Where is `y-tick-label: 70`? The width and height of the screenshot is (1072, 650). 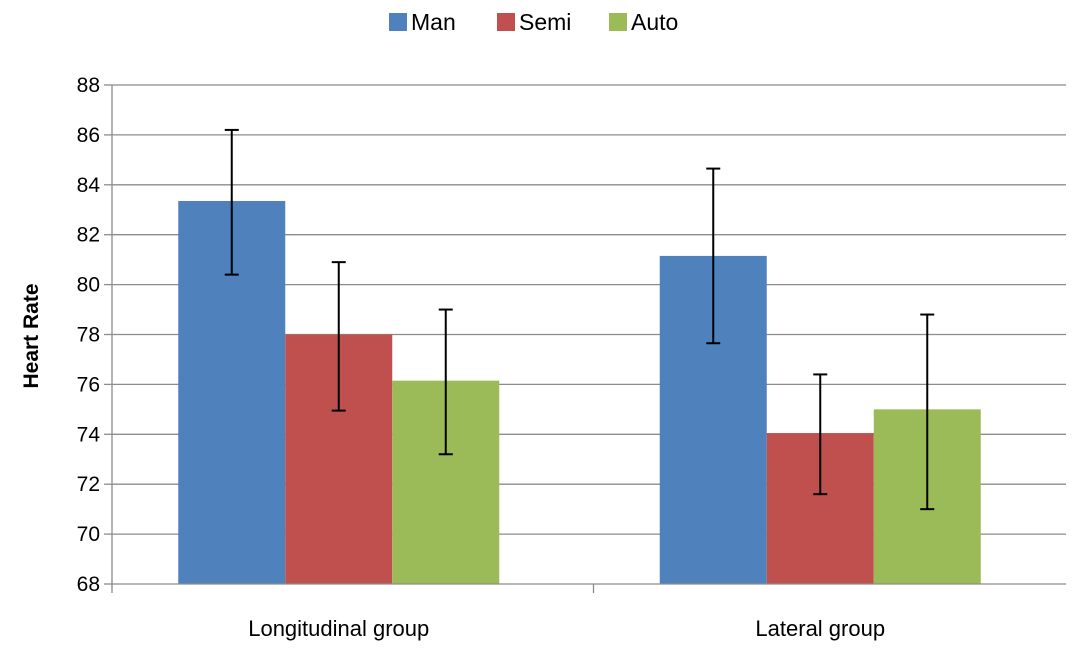 y-tick-label: 70 is located at coordinates (88, 534).